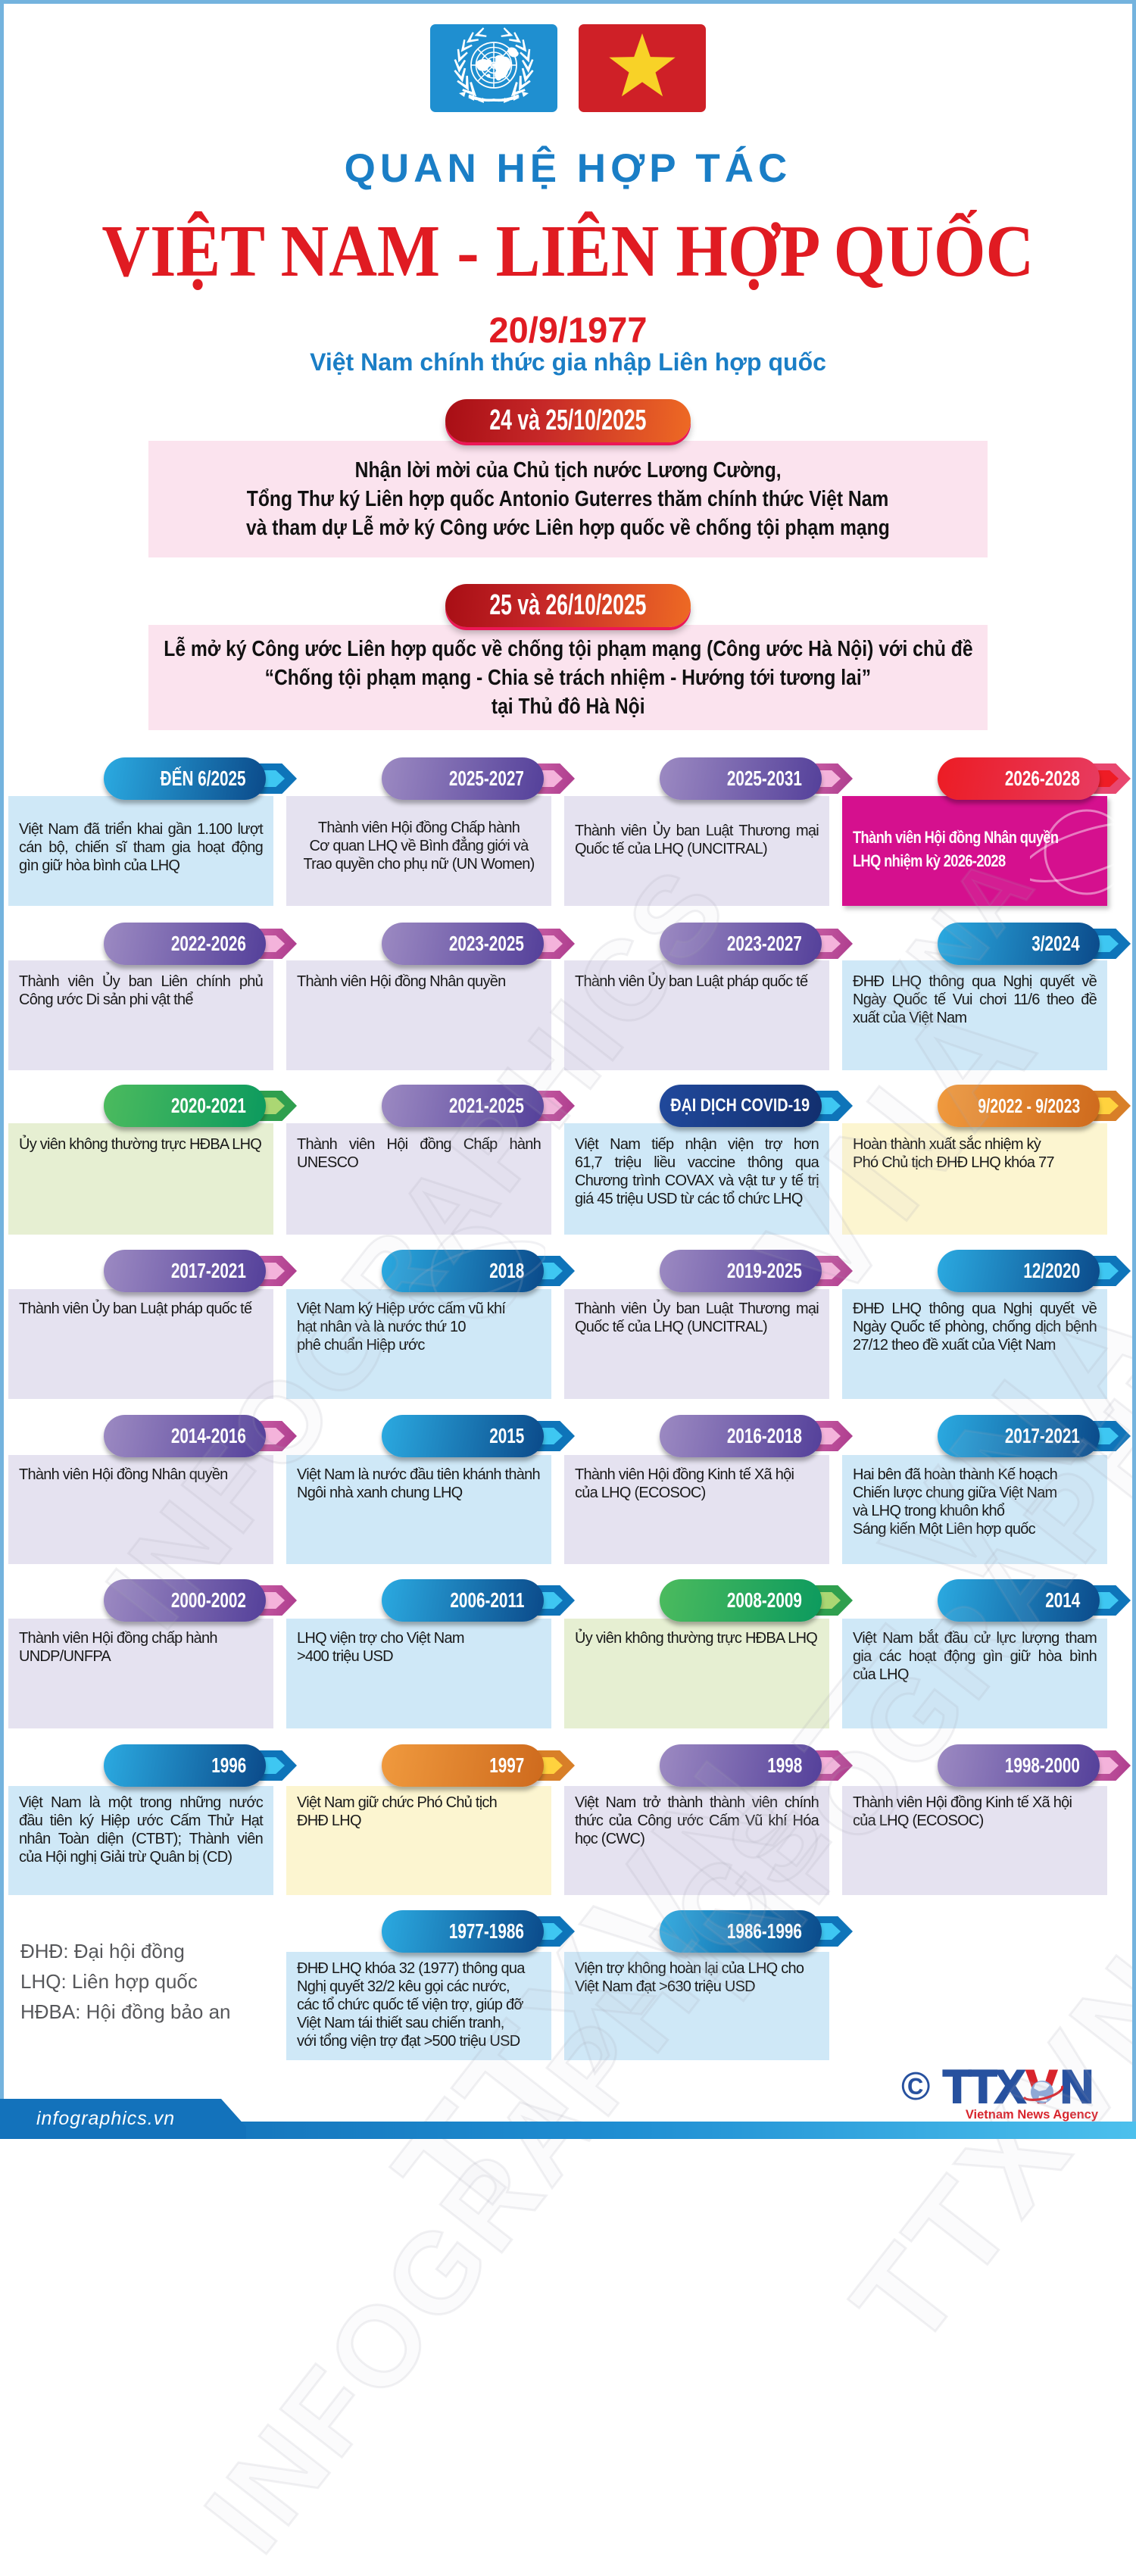 The image size is (1136, 2576). I want to click on svg-text: N, so click(1075, 2087).